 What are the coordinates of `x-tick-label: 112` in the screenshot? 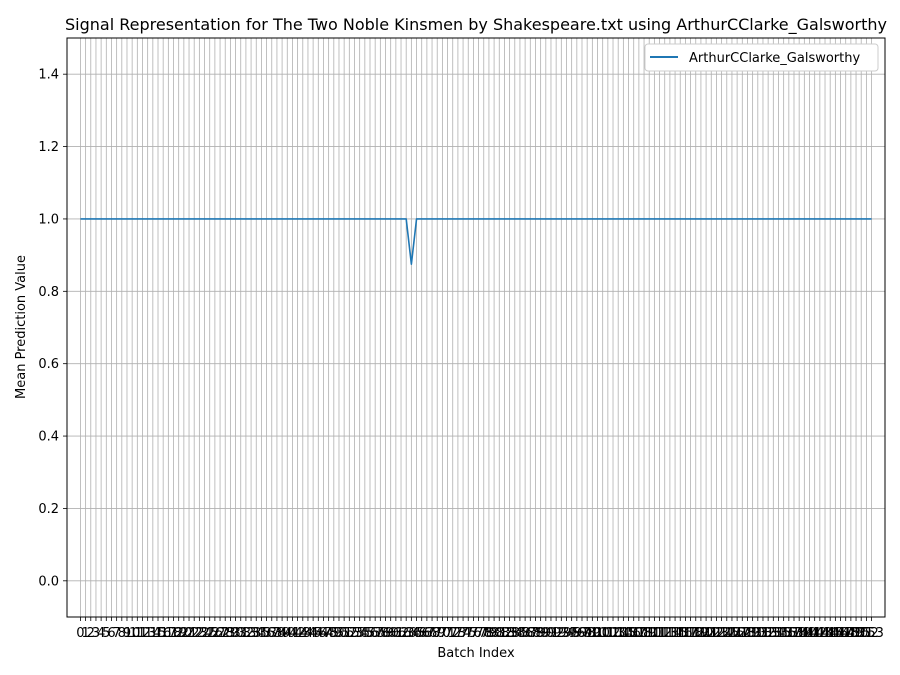 It's located at (659, 633).